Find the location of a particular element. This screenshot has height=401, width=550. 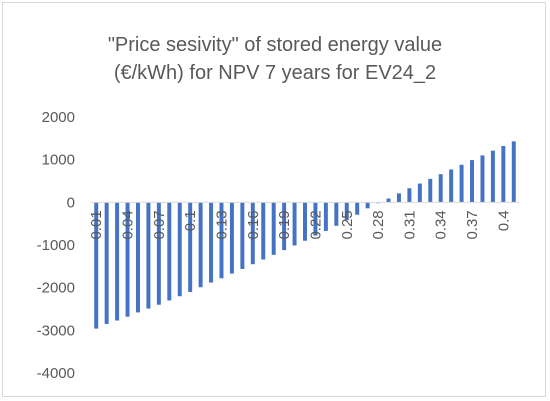

bar-0.08 is located at coordinates (169, 251).